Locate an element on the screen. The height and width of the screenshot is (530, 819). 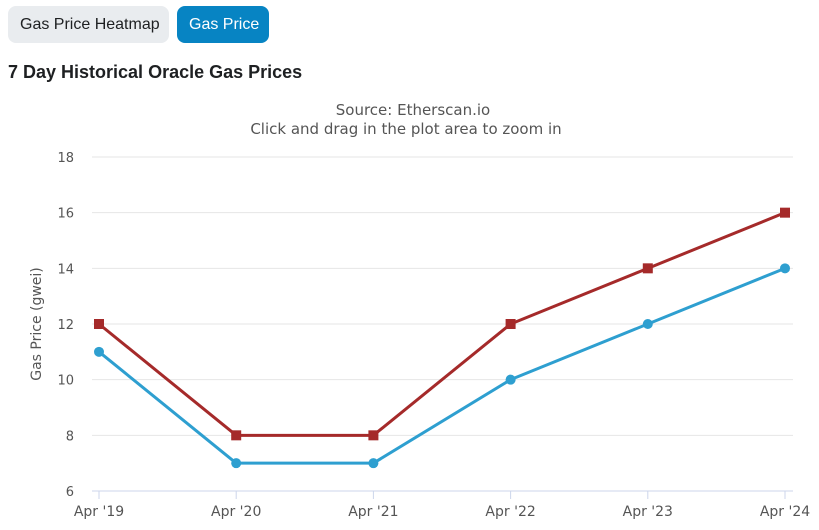
y-tick-label: 16 is located at coordinates (65, 214).